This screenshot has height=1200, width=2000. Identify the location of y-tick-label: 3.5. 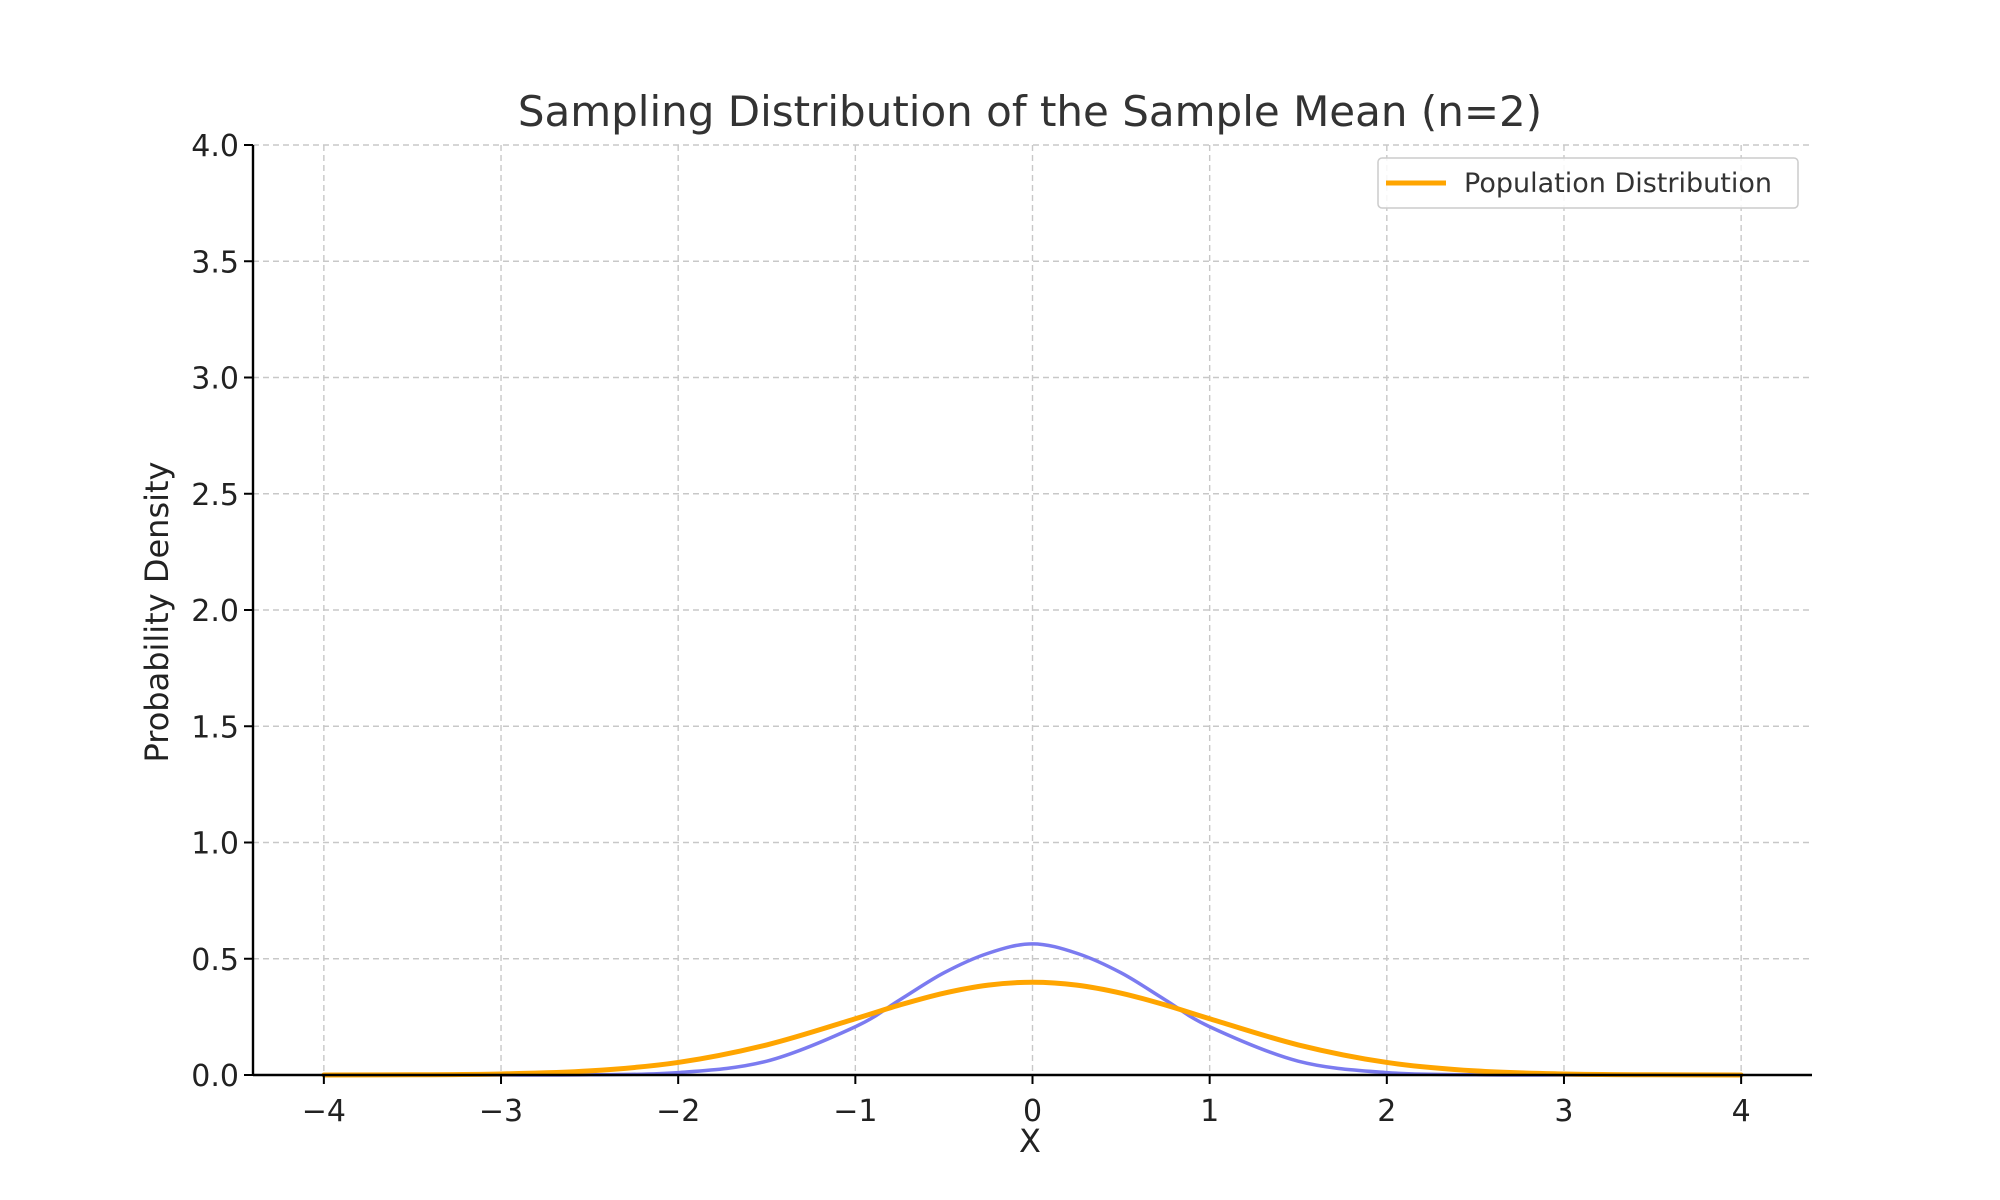
(215, 262).